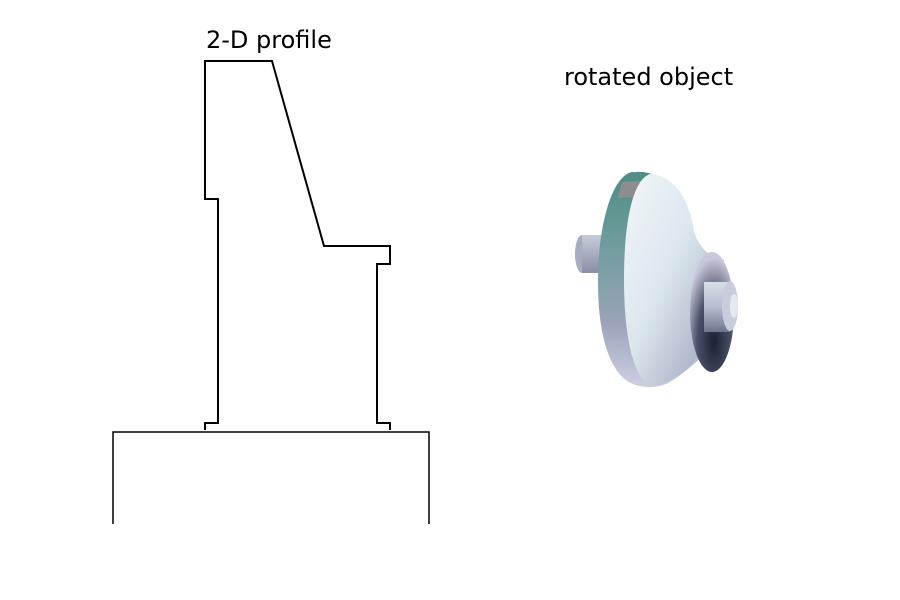 The image size is (900, 600). What do you see at coordinates (297, 245) in the screenshot?
I see `profile-outline` at bounding box center [297, 245].